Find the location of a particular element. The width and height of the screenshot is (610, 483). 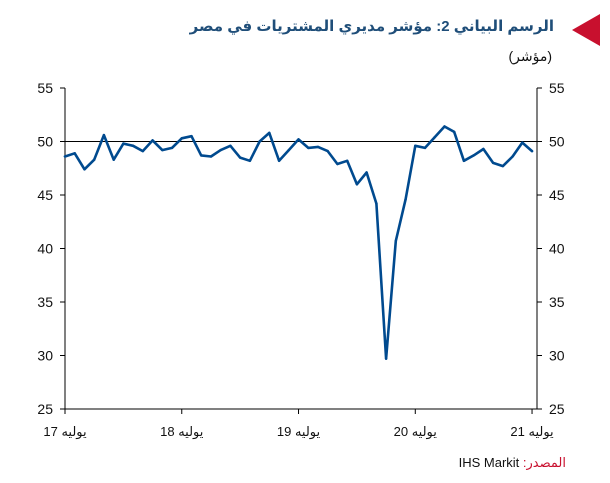

y-tick-label-right: 30 is located at coordinates (557, 356).